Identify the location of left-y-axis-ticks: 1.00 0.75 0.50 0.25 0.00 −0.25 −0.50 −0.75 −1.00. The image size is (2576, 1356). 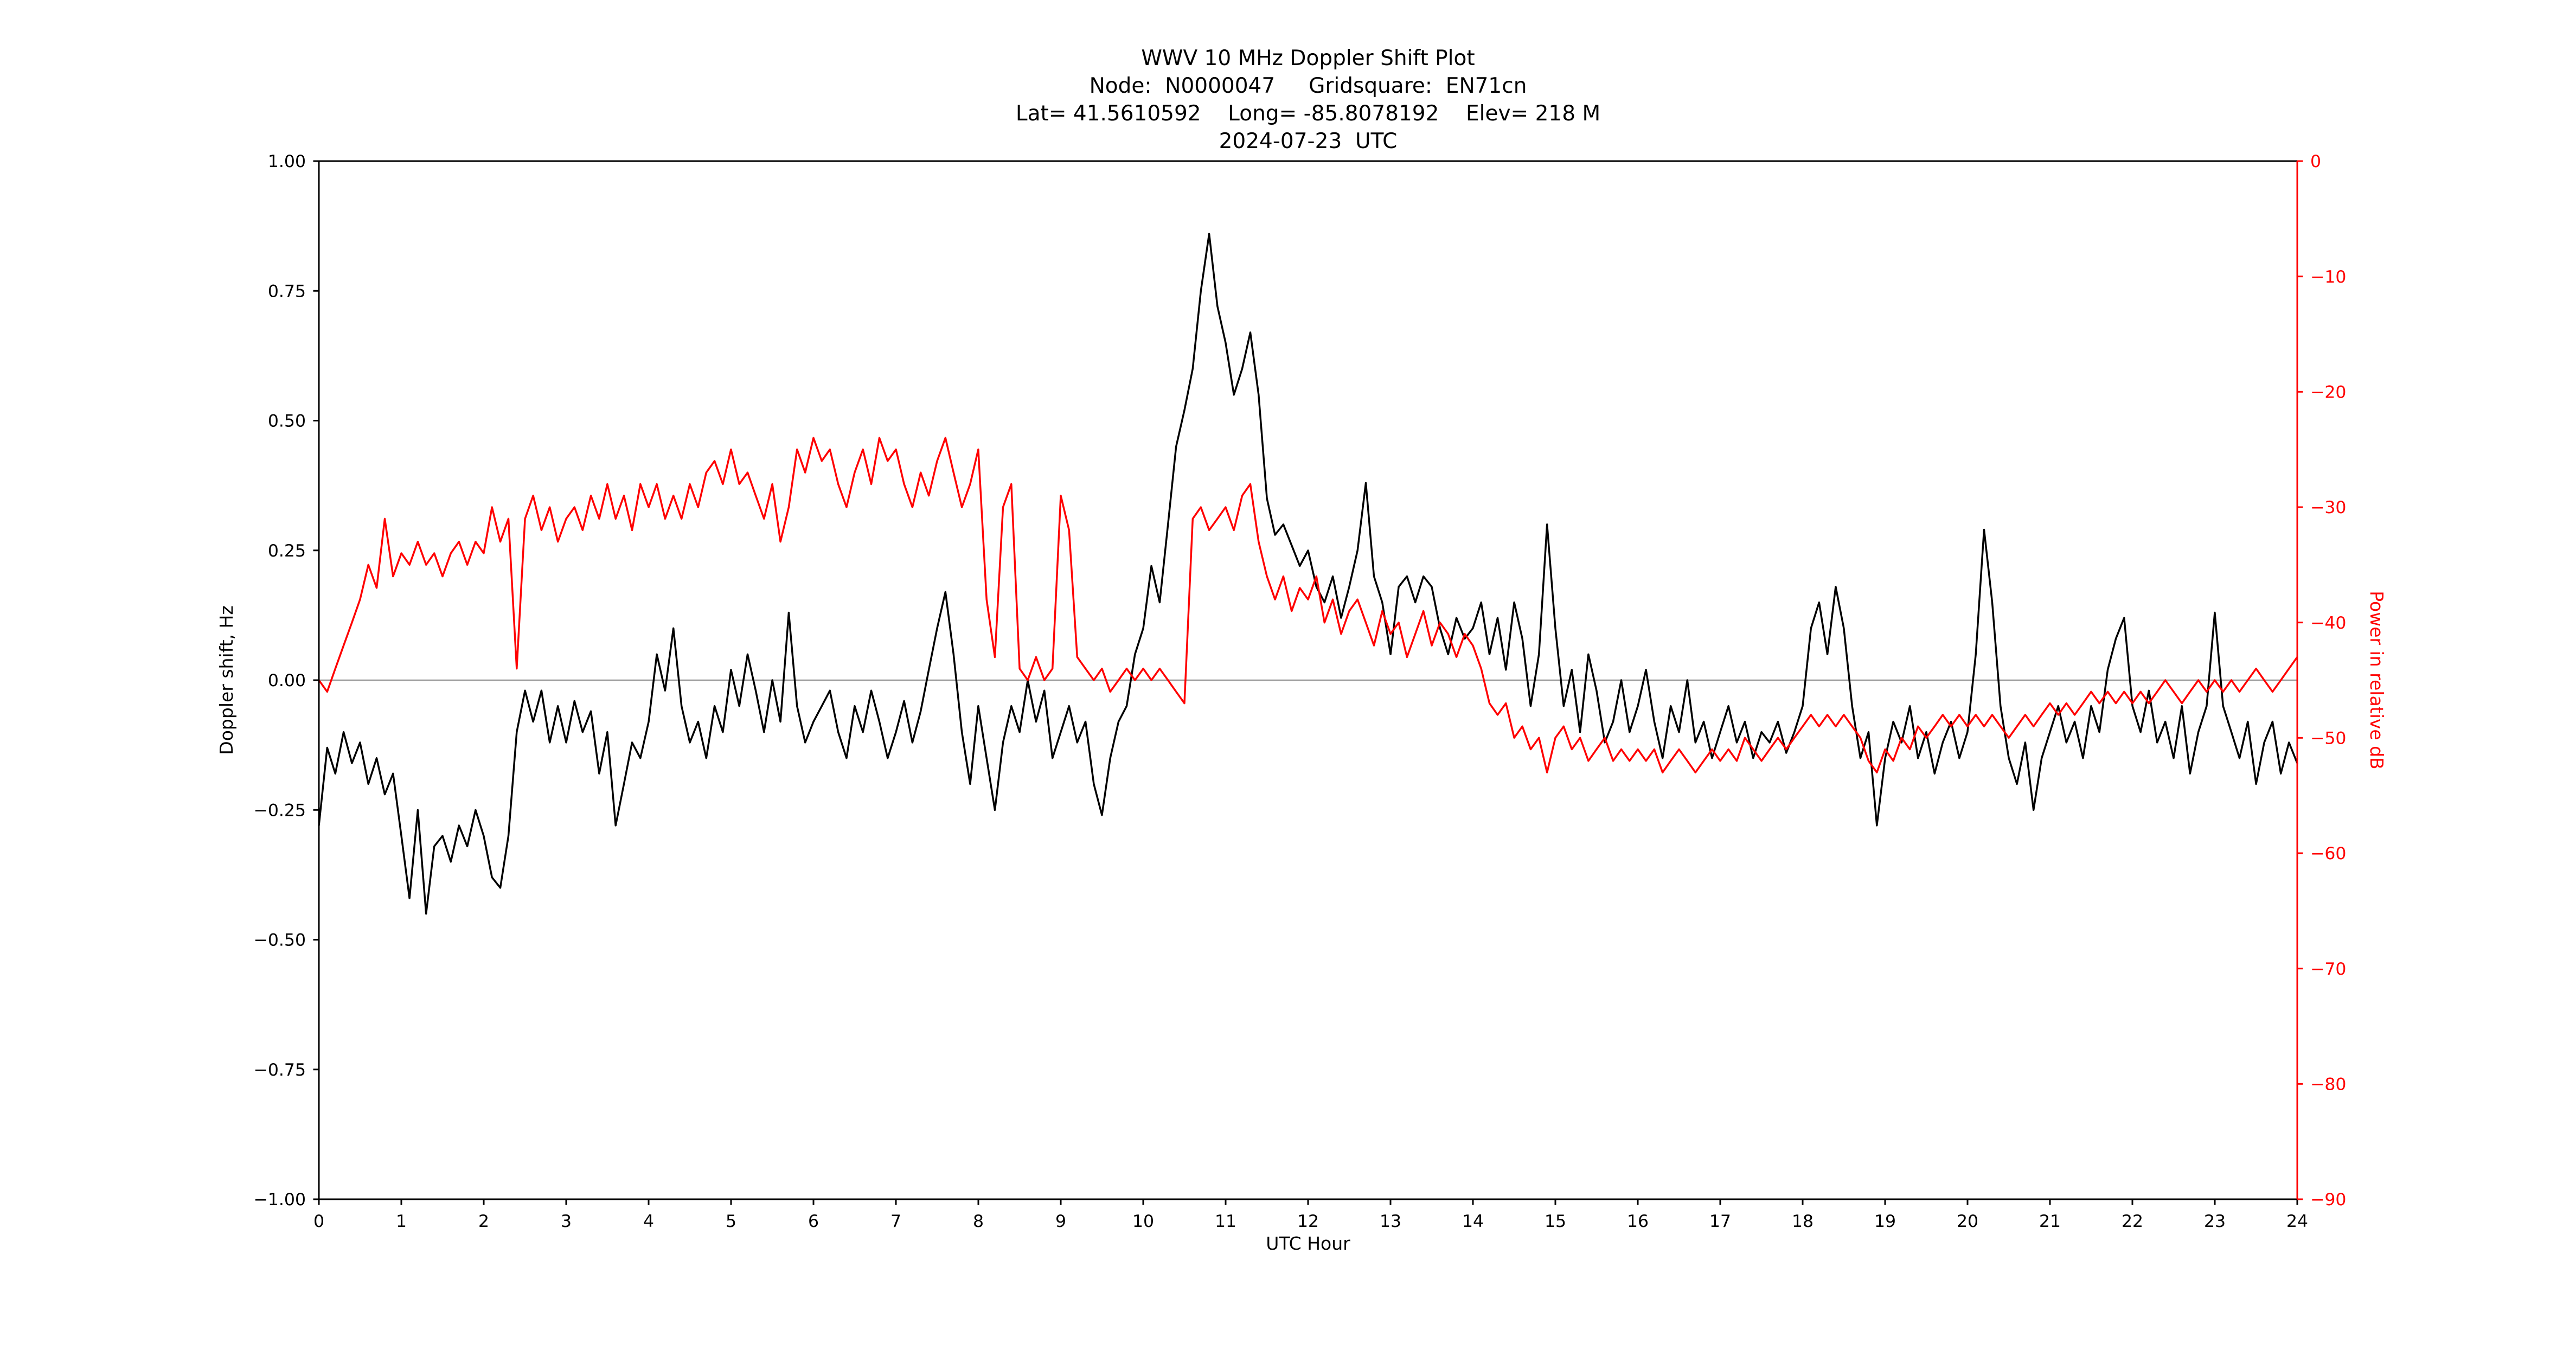
(286, 681).